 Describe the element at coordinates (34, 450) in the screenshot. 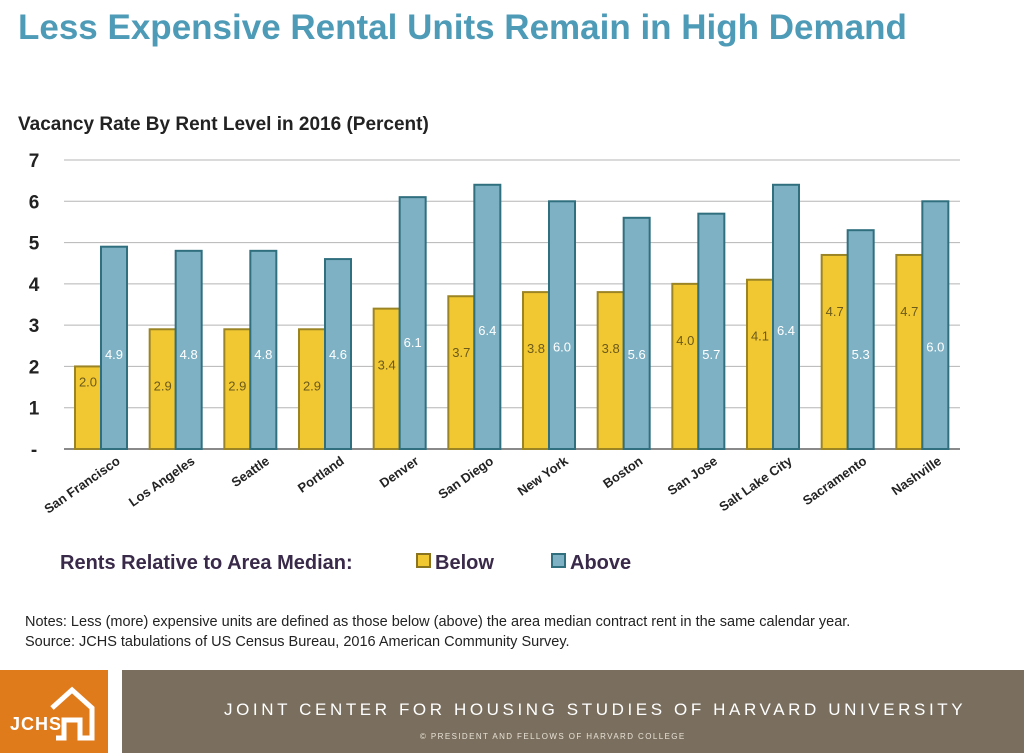

I see `y-tick-label: -` at that location.